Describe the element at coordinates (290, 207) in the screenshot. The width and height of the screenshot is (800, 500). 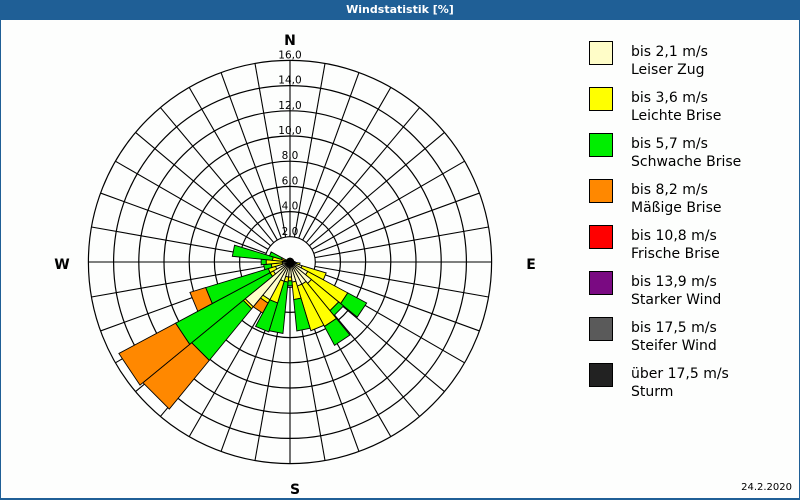
I see `radial-tick-label: 4,0` at that location.